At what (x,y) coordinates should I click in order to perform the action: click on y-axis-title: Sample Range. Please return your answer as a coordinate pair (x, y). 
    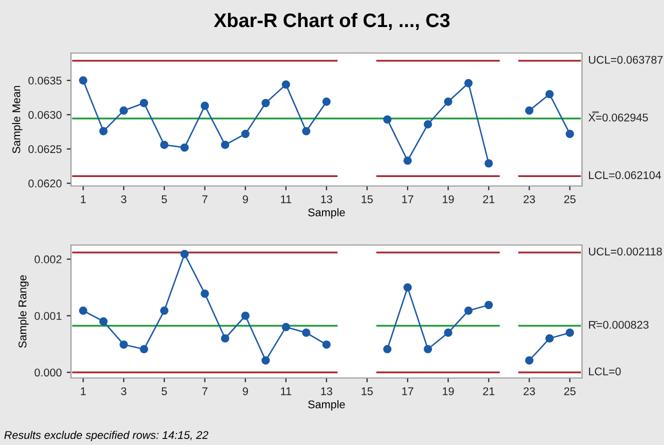
    Looking at the image, I should click on (23, 311).